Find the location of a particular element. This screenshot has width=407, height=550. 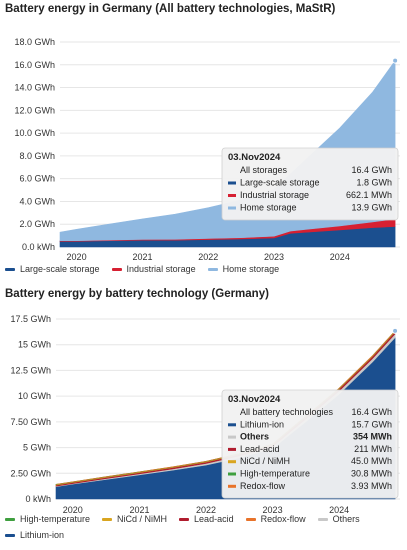

tooltip-value: 354 MWh is located at coordinates (372, 437).